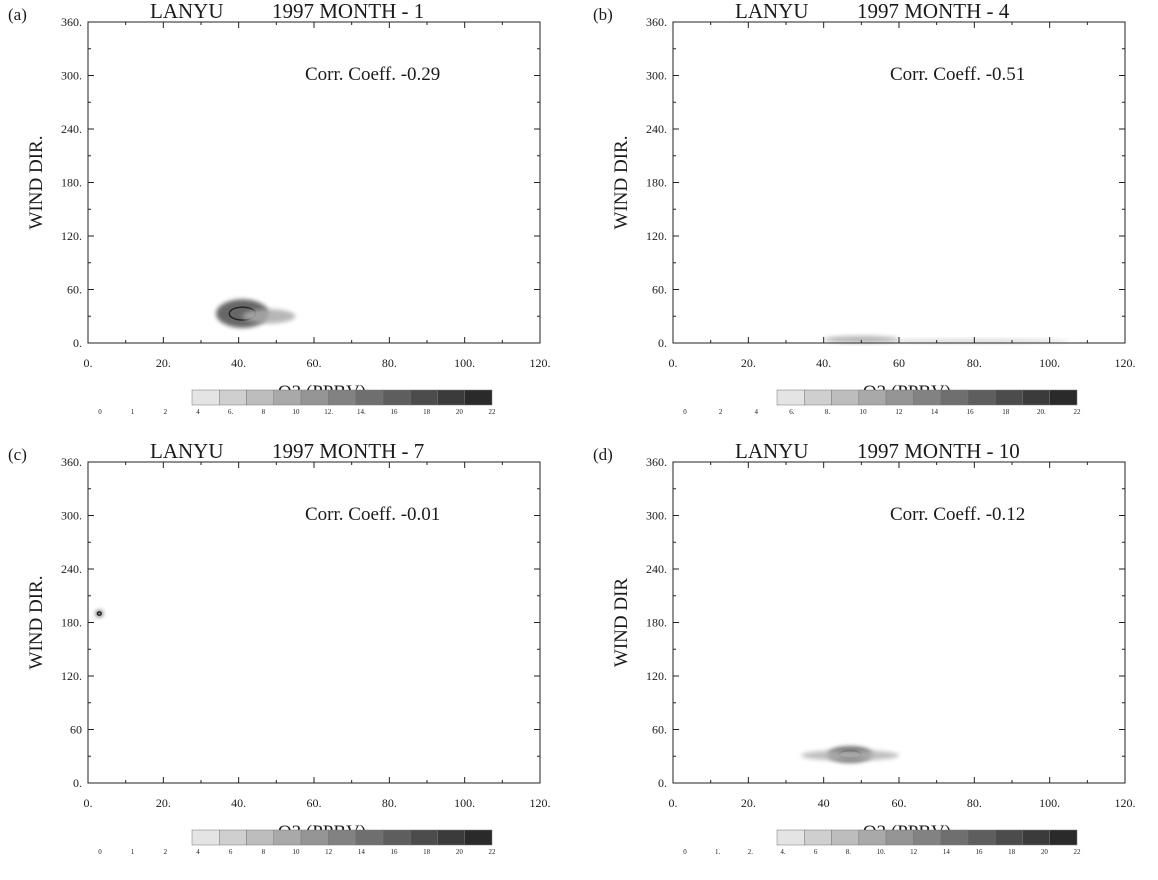 The width and height of the screenshot is (1158, 880). Describe the element at coordinates (659, 730) in the screenshot. I see `y-tick-label: 60.` at that location.